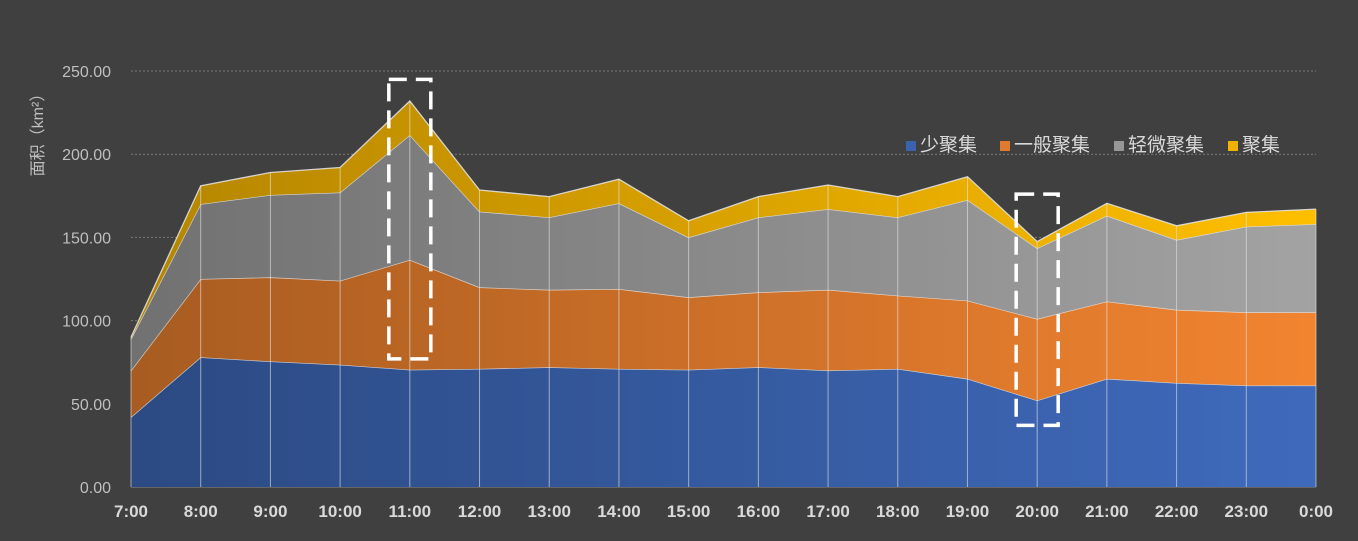 Image resolution: width=1358 pixels, height=541 pixels. I want to click on x-tick-label: 12:00, so click(479, 511).